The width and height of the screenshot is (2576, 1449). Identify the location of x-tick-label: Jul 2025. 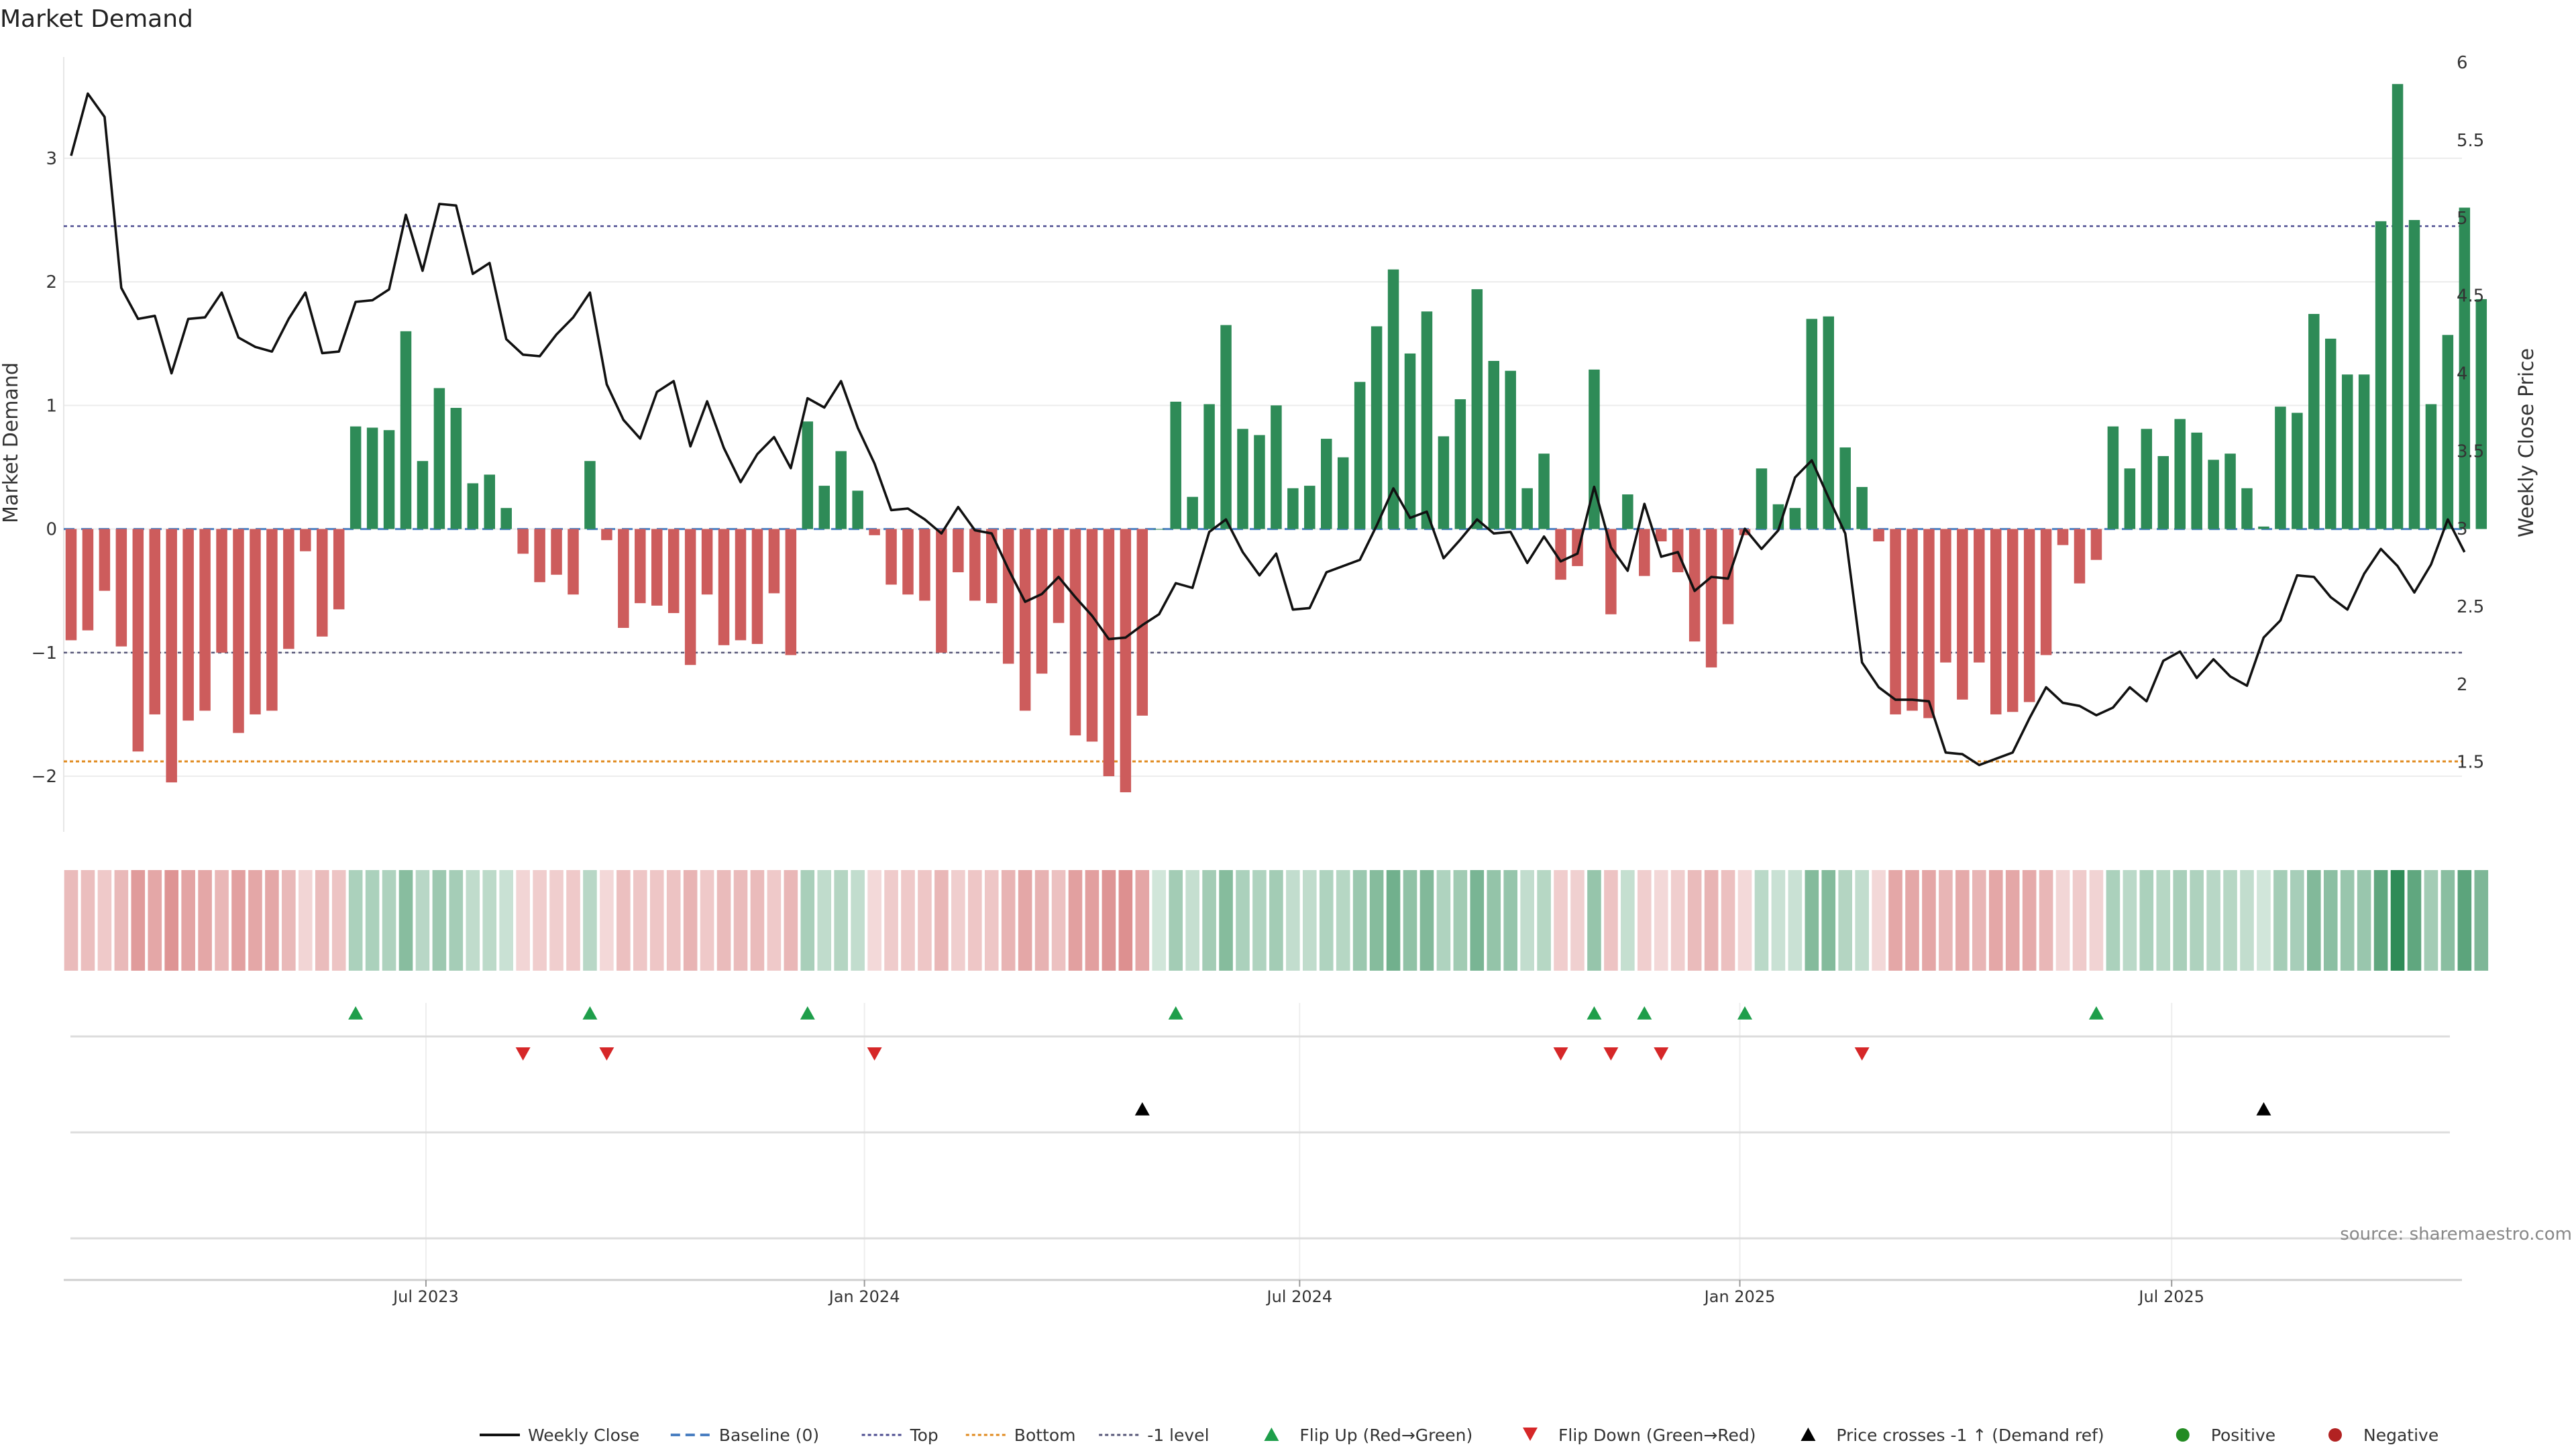
(2170, 1296).